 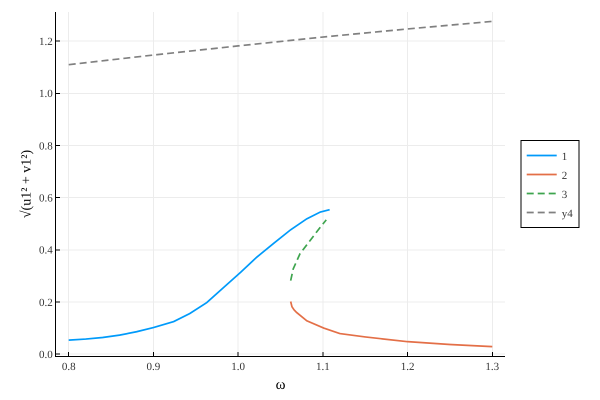 What do you see at coordinates (46, 302) in the screenshot?
I see `y-tick-label: 0.2` at bounding box center [46, 302].